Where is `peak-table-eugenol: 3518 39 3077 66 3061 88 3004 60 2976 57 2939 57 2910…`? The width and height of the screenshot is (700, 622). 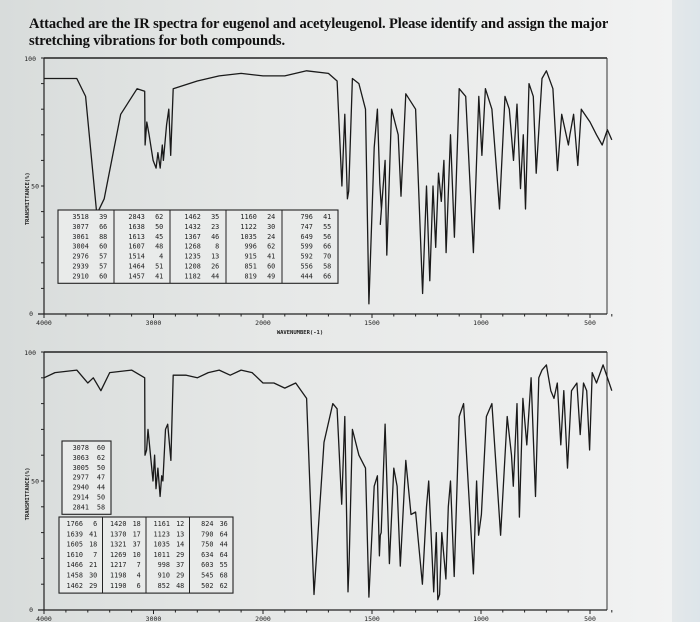
peak-table-eugenol: 3518 39 3077 66 3061 88 3004 60 2976 57 2939 57 2910… is located at coordinates (198, 246).